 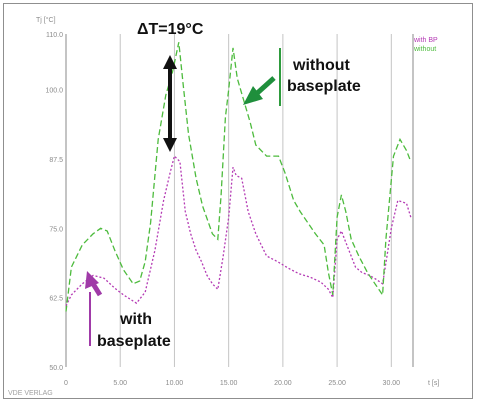 I want to click on y-tick-label: 62.5, so click(x=56, y=299).